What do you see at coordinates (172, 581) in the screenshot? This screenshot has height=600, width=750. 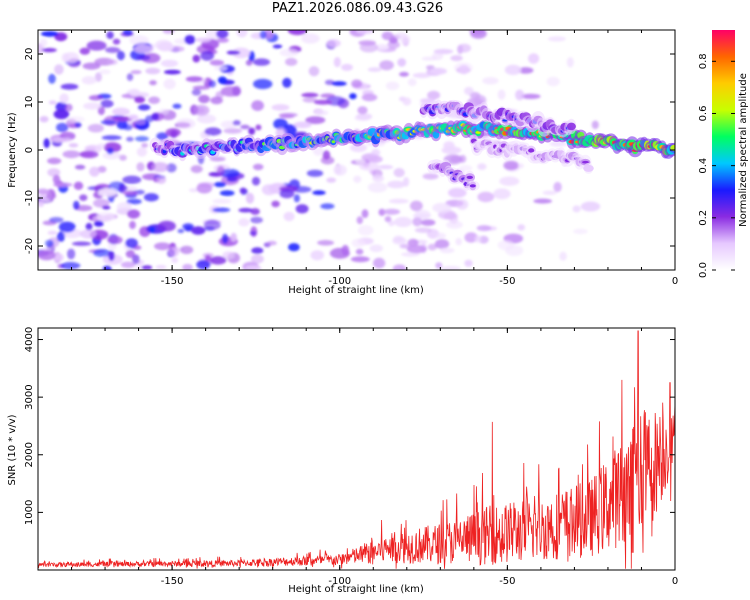 I see `snr-xtick-label: -150` at bounding box center [172, 581].